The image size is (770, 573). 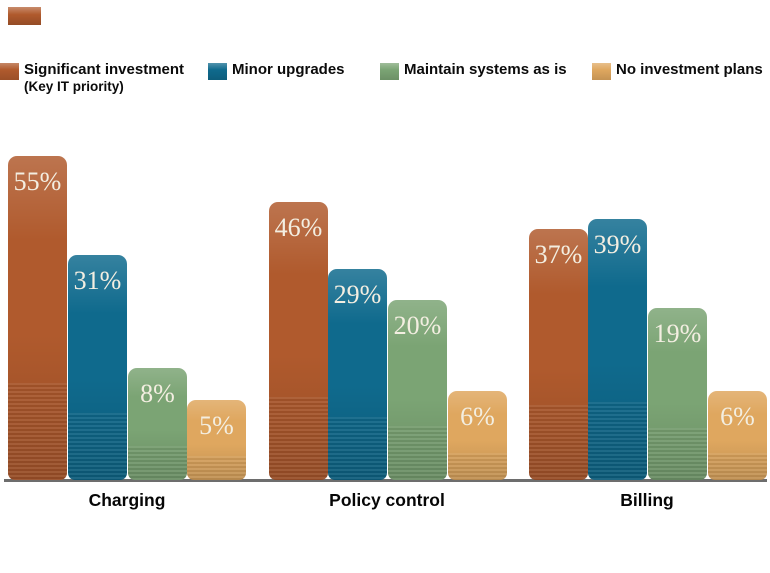 What do you see at coordinates (37, 318) in the screenshot?
I see `bar-charging-significant-investment: 55%` at bounding box center [37, 318].